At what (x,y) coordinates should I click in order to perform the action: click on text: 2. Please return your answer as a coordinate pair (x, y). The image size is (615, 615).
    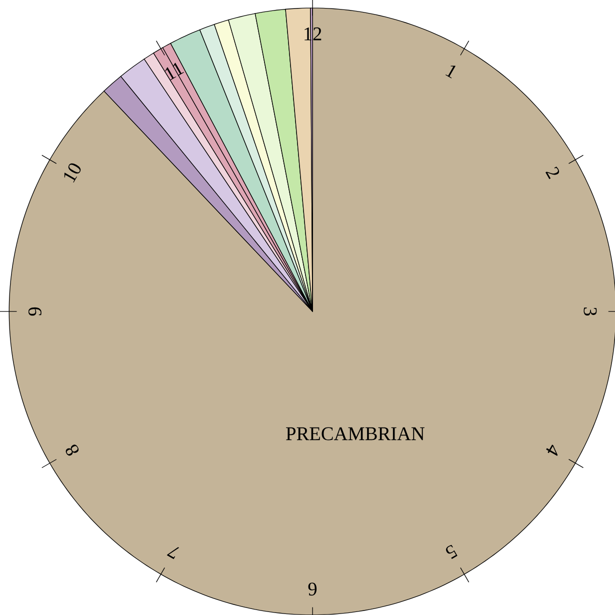
    Looking at the image, I should click on (552, 173).